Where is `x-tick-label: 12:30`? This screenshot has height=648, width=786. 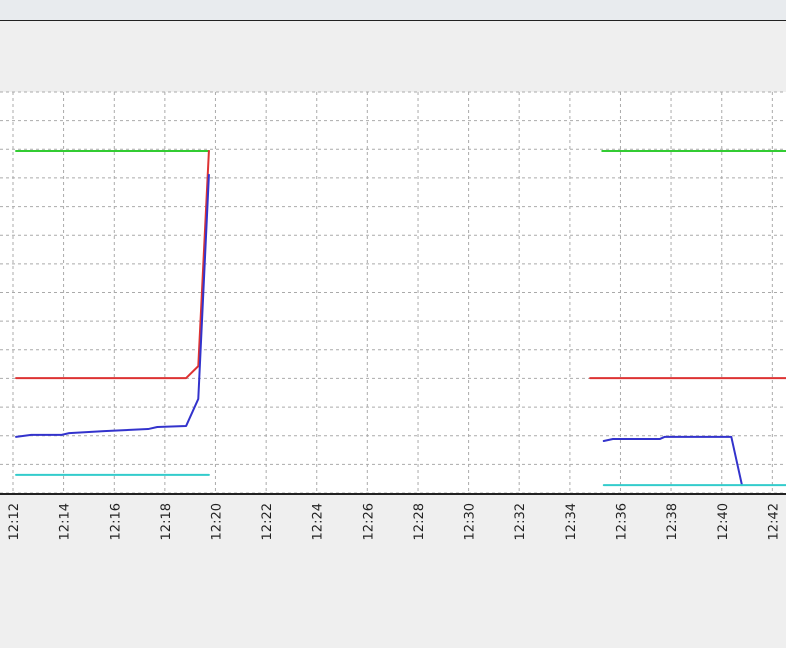
x-tick-label: 12:30 is located at coordinates (470, 521).